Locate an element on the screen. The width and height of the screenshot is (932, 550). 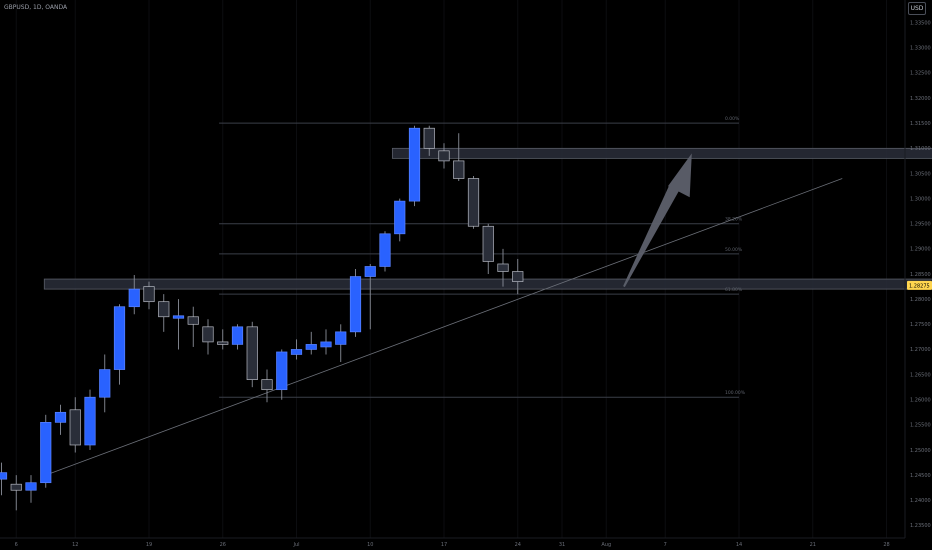
time-tick-label: 24 is located at coordinates (518, 545).